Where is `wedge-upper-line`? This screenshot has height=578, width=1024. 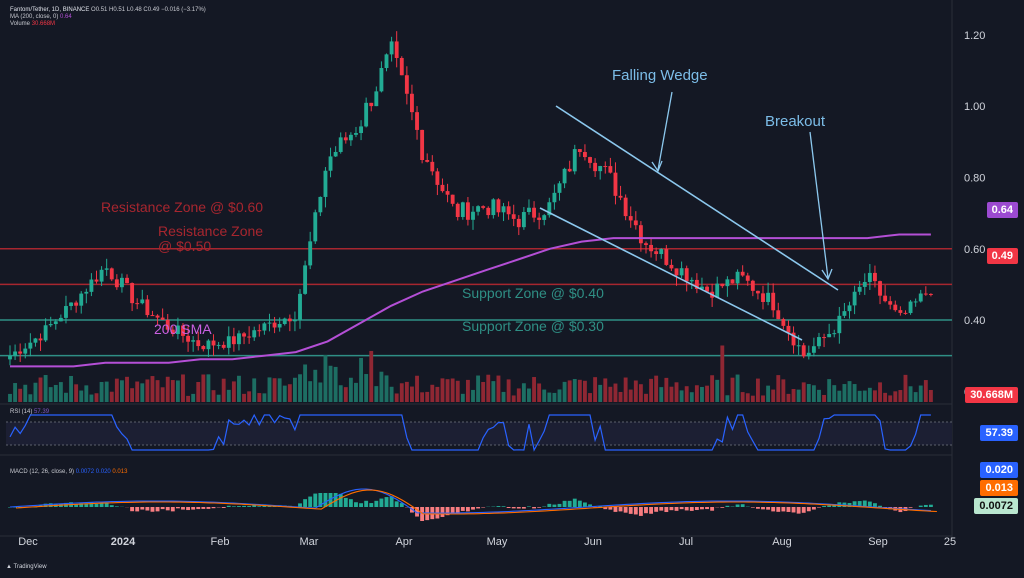 wedge-upper-line is located at coordinates (697, 198).